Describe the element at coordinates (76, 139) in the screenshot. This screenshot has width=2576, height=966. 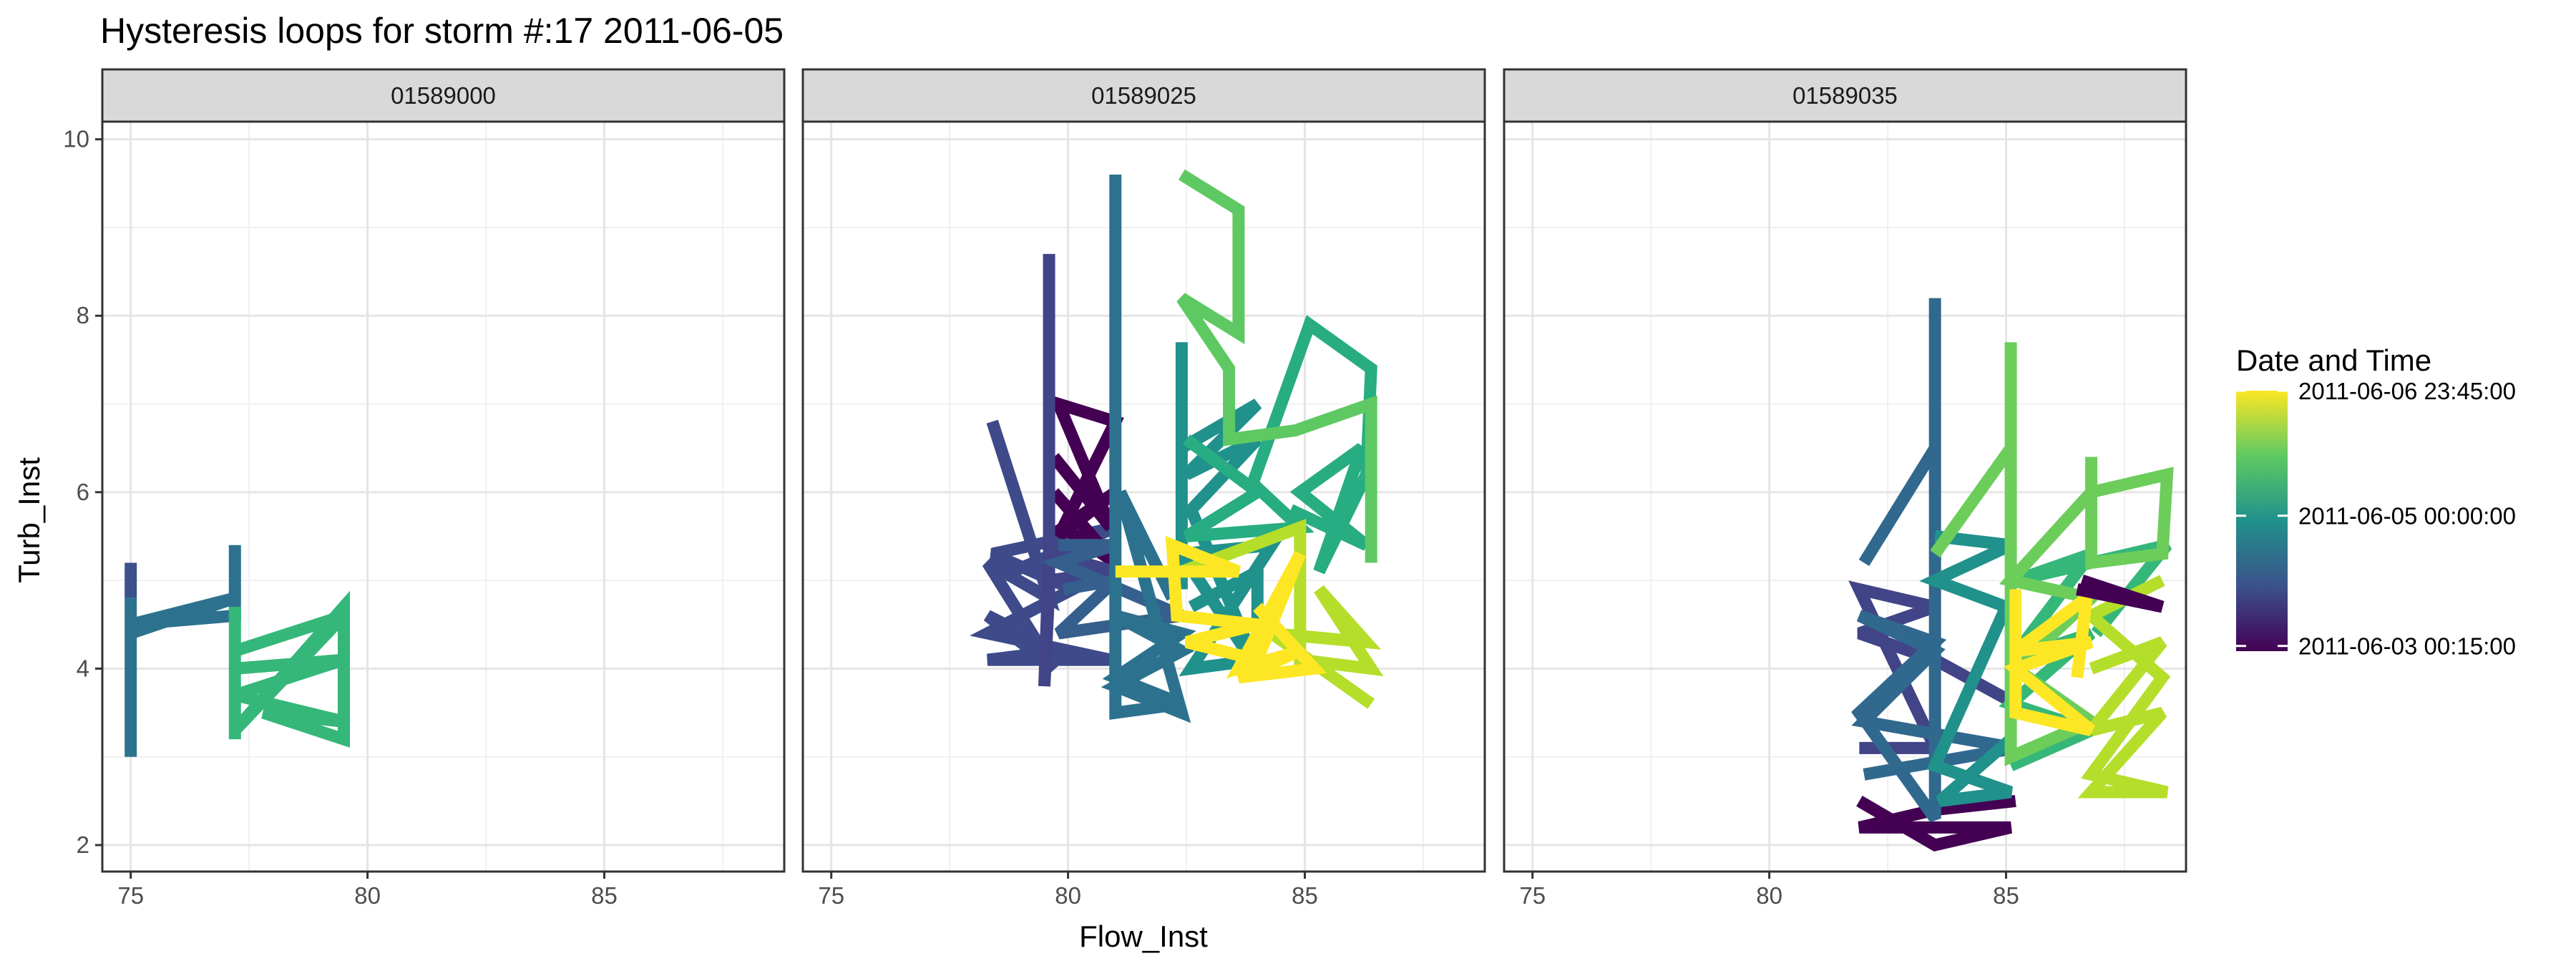
I see `y-tick-label: 10` at that location.